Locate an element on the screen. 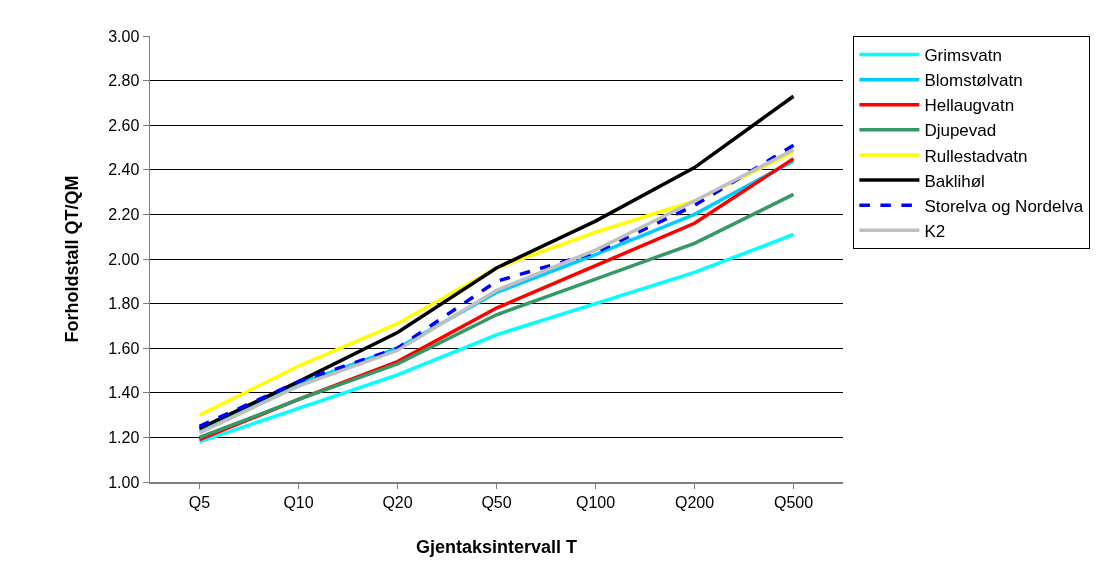 This screenshot has width=1102, height=574. y-tick-label: 1.20 is located at coordinates (124, 437).